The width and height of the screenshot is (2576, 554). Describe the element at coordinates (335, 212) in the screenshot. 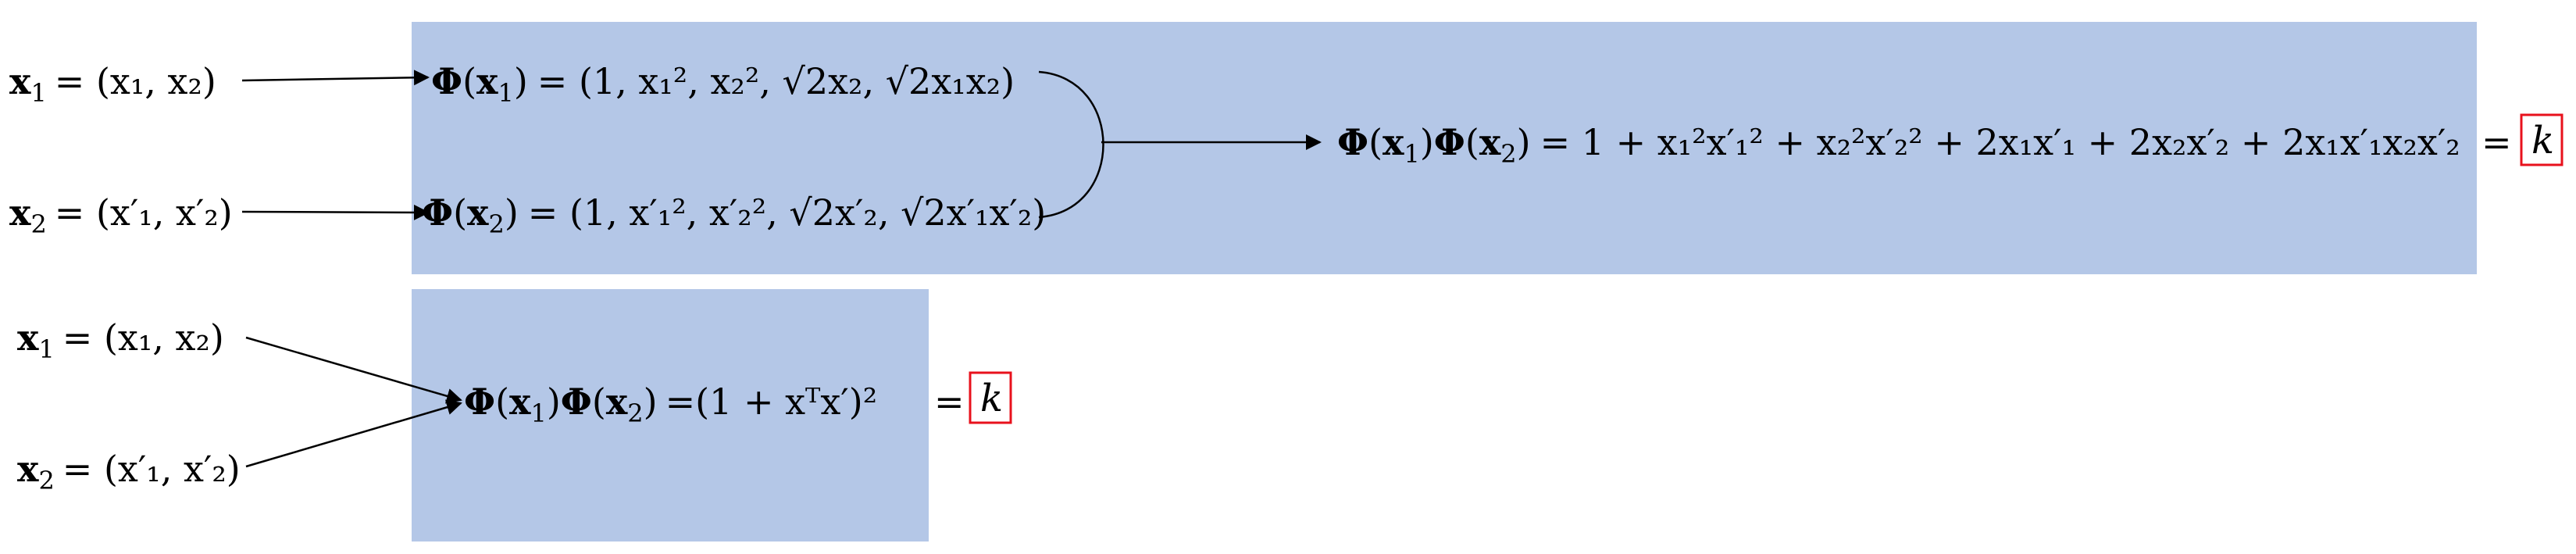

I see `top-arrow-x2-to-phi2` at that location.